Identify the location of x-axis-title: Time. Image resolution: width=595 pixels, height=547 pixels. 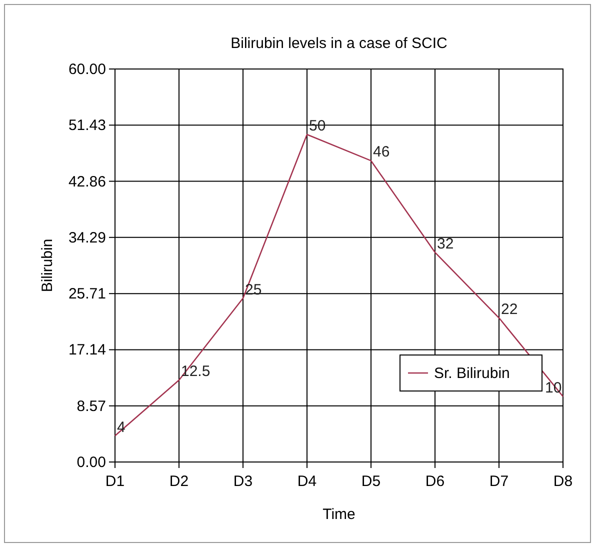
(339, 514).